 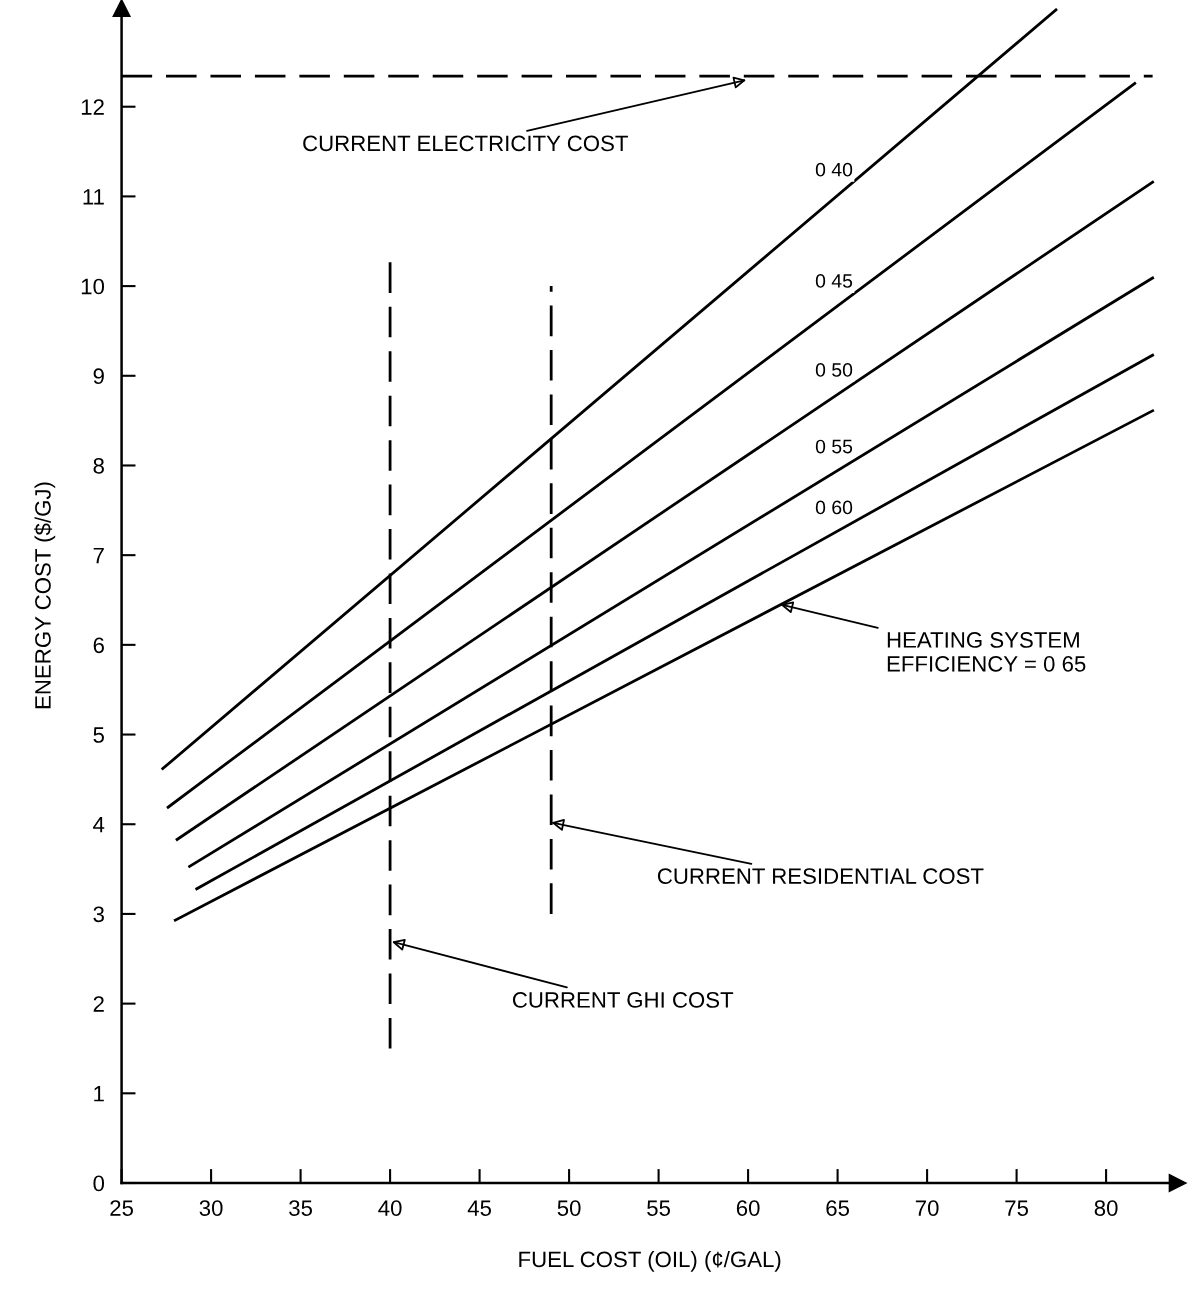 I want to click on series-label: 0 50, so click(x=834, y=370).